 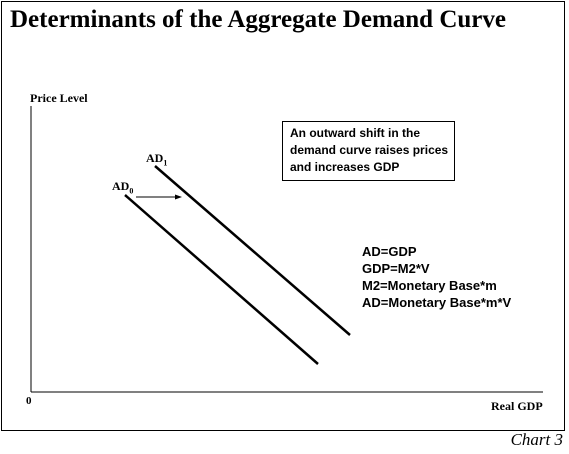 I want to click on ad0-label: AD0, so click(x=122, y=187).